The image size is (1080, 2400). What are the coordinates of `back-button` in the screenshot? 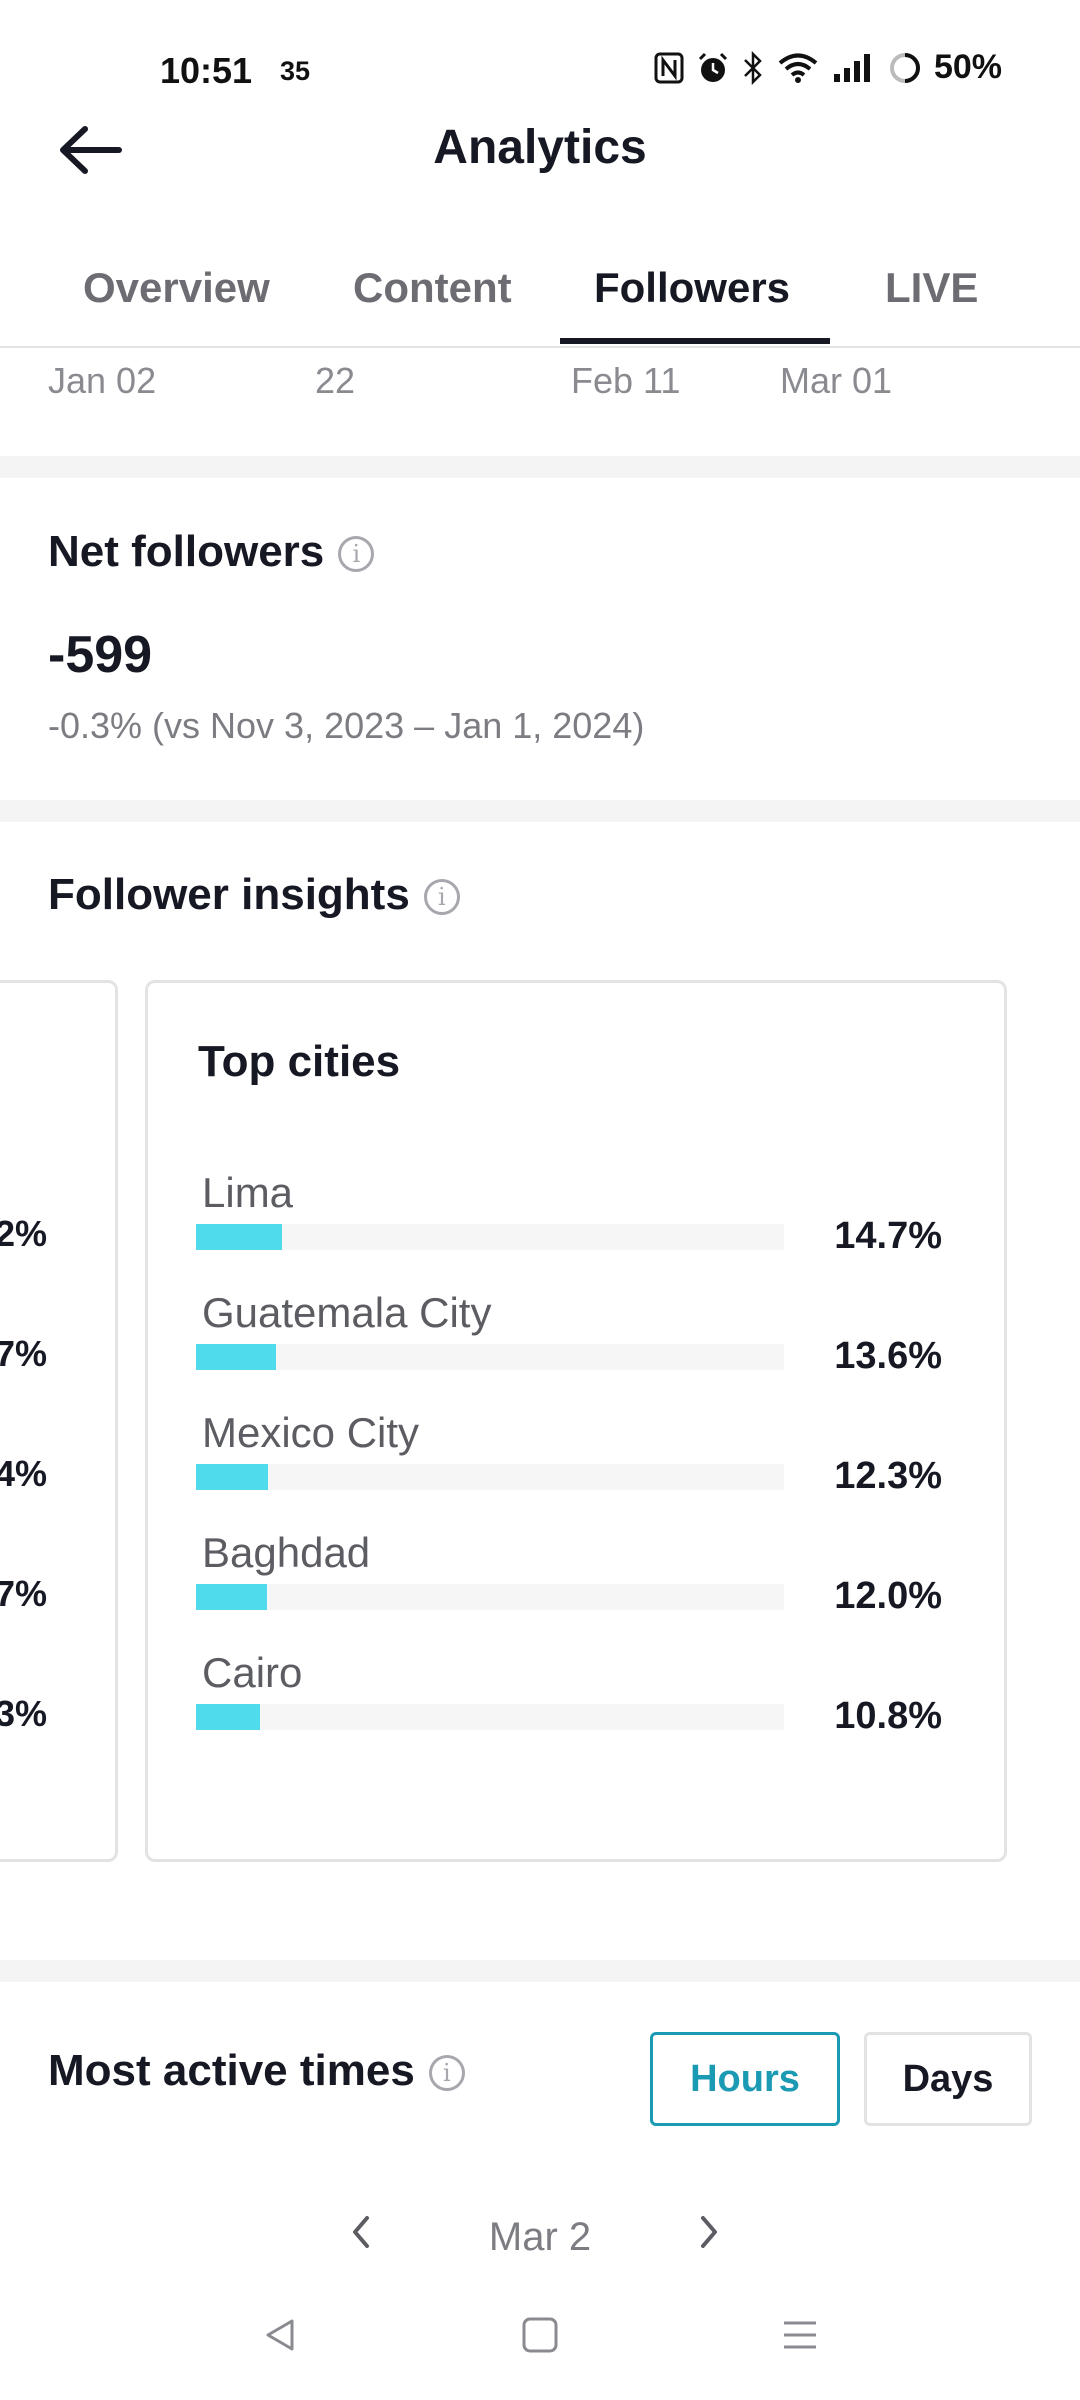 It's located at (90, 150).